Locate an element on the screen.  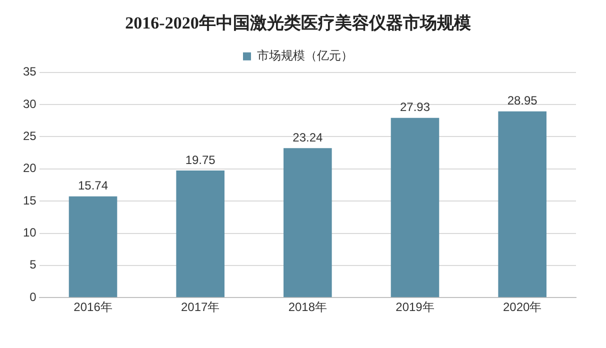
data-label: 28.95 is located at coordinates (522, 101).